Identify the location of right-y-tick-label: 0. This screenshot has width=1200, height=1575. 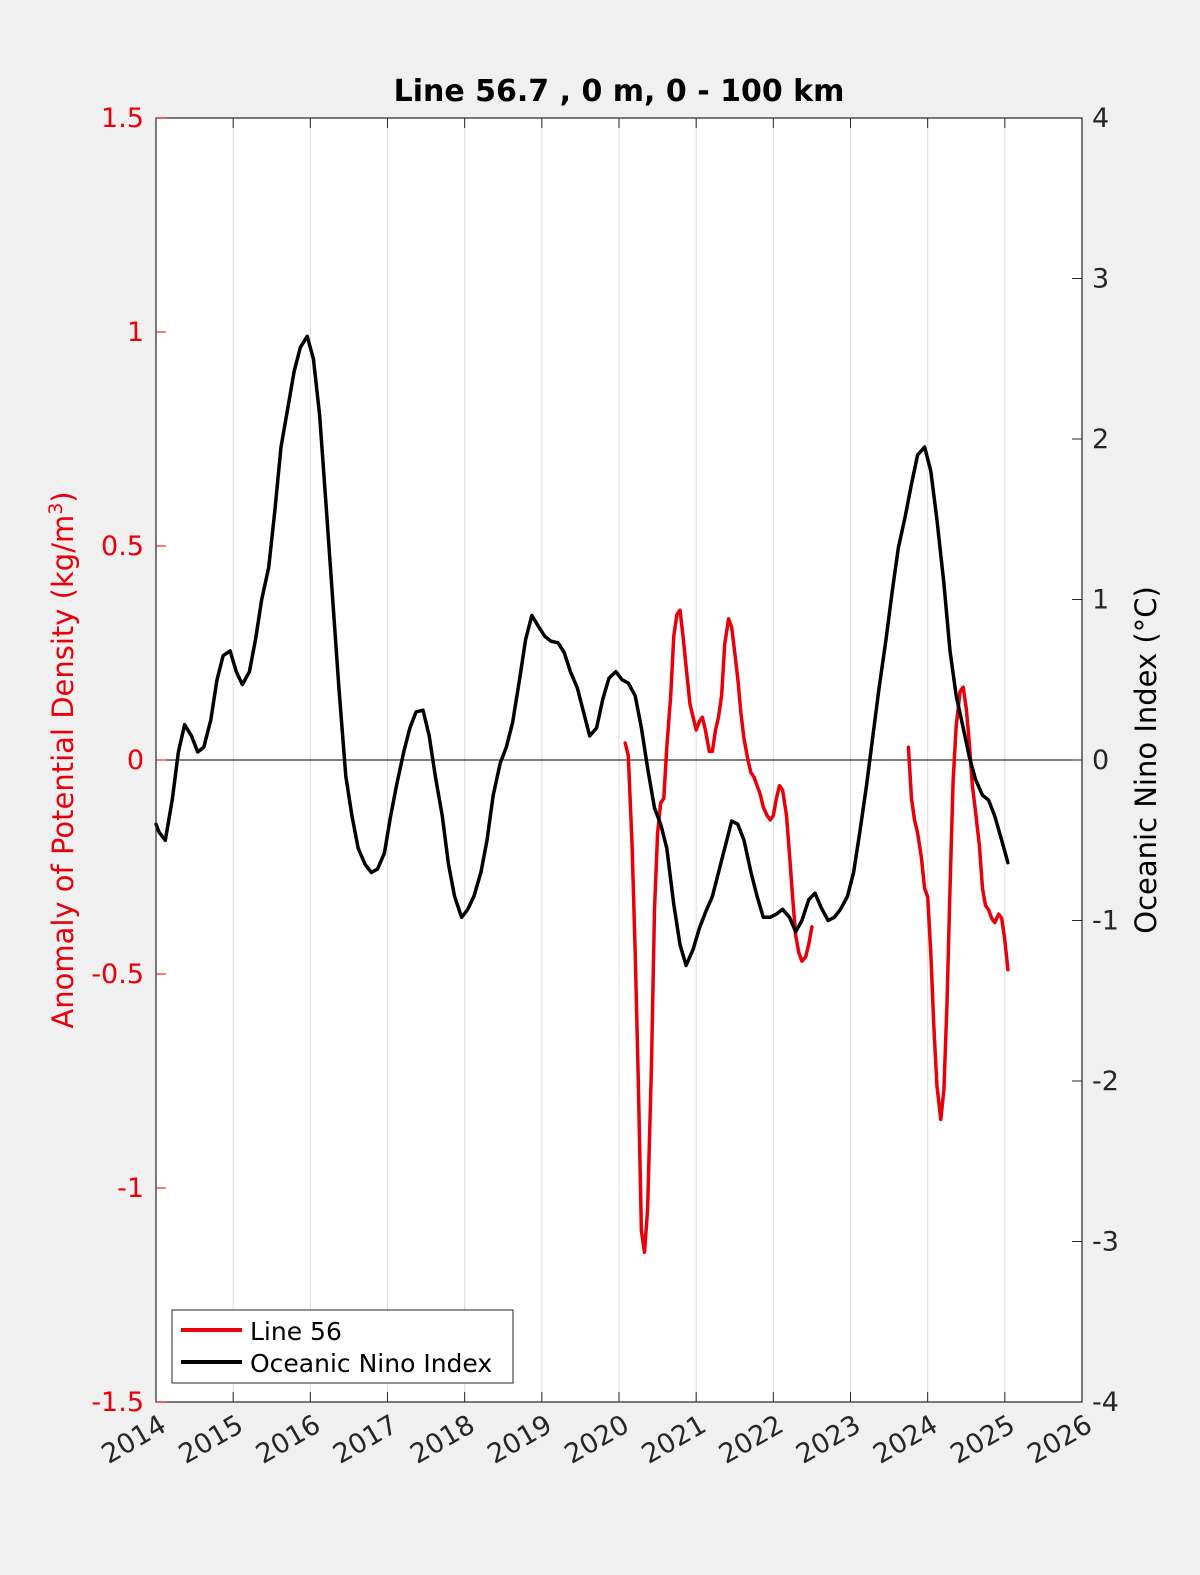
(1100, 760).